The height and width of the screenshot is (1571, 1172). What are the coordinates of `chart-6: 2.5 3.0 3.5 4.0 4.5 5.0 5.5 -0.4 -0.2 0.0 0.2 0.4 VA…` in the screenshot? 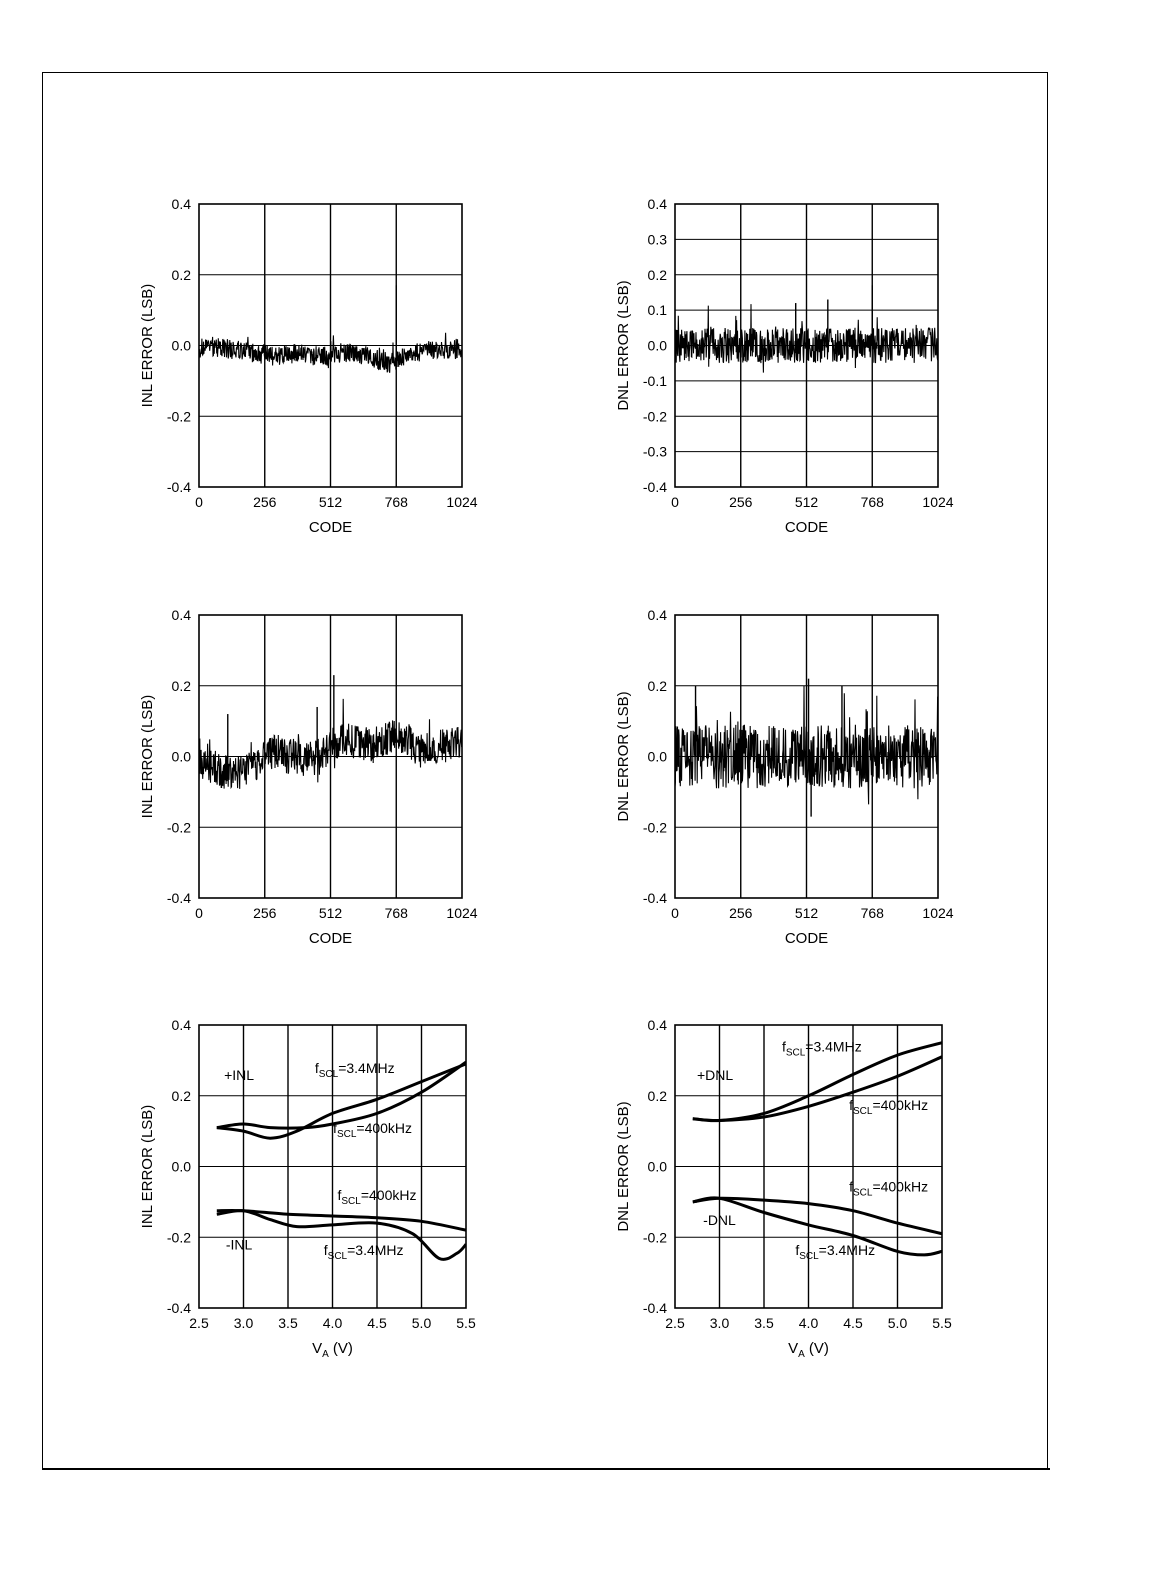 It's located at (783, 1188).